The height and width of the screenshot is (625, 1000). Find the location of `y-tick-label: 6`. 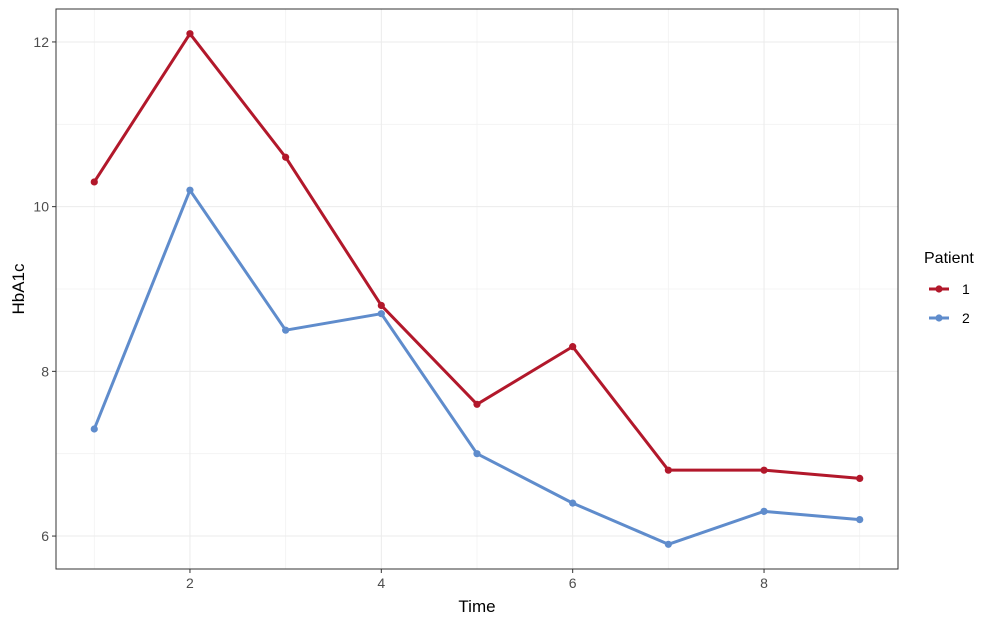

y-tick-label: 6 is located at coordinates (45, 536).